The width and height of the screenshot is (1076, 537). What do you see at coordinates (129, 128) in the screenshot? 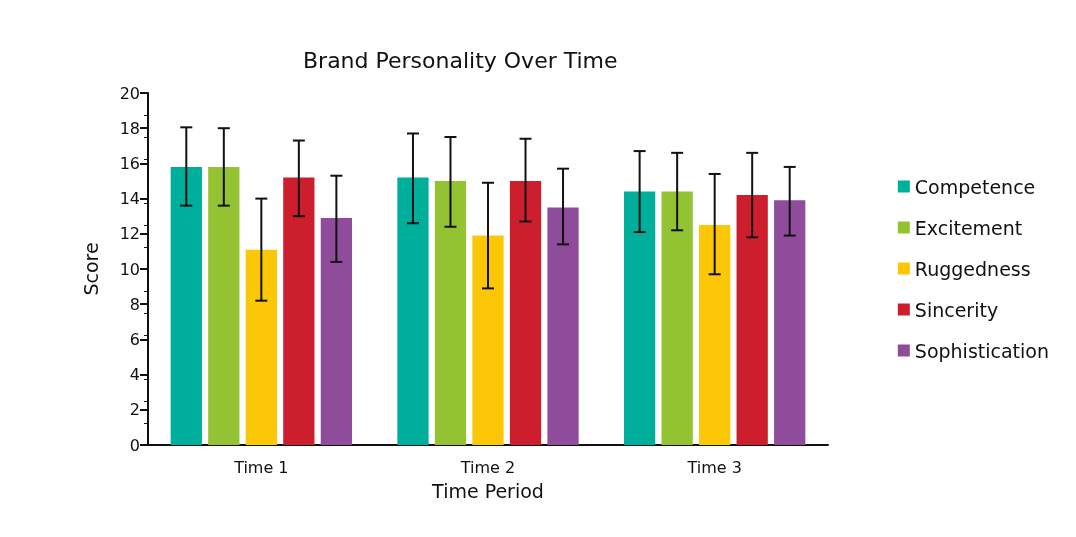
I see `y-tick-label: 18` at bounding box center [129, 128].